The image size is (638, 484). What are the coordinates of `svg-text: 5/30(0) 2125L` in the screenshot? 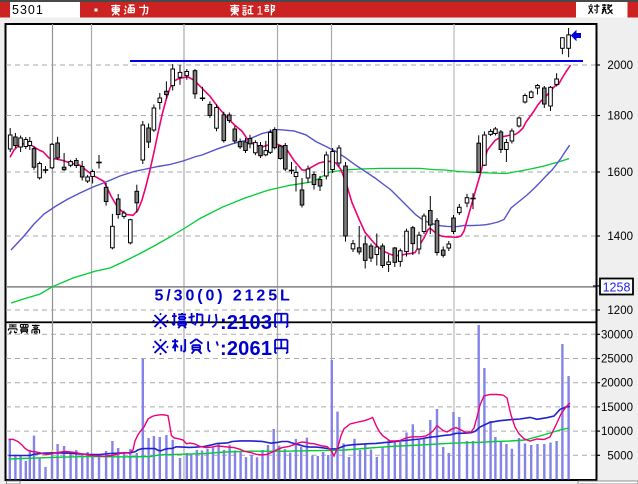 It's located at (224, 296).